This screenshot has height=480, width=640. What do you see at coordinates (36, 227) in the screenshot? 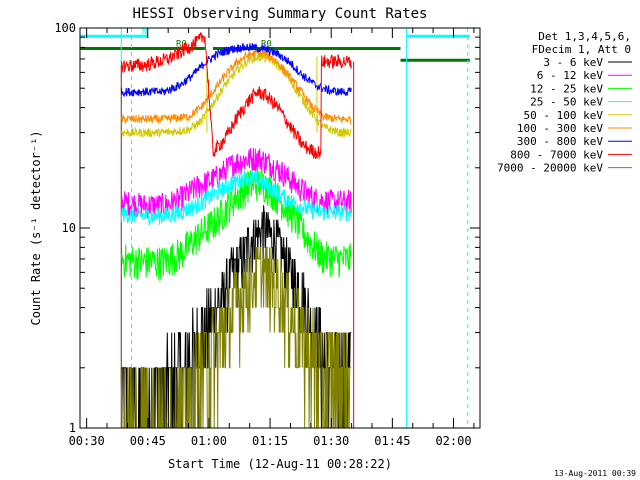
I see `y-axis-label: Count Rate (s⁻¹ detector⁻¹)` at bounding box center [36, 227].